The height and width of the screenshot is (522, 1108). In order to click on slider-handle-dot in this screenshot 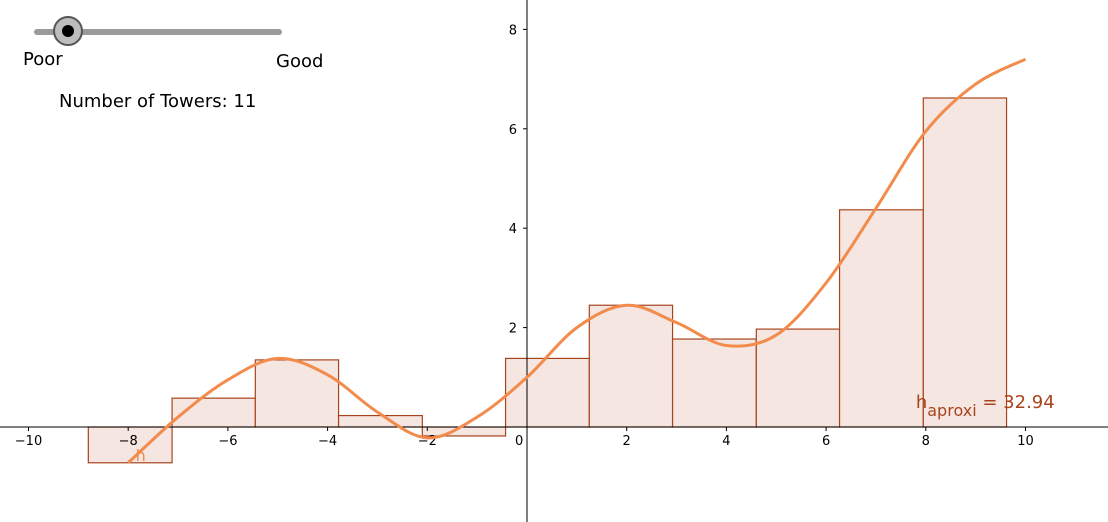, I will do `click(68, 31)`.